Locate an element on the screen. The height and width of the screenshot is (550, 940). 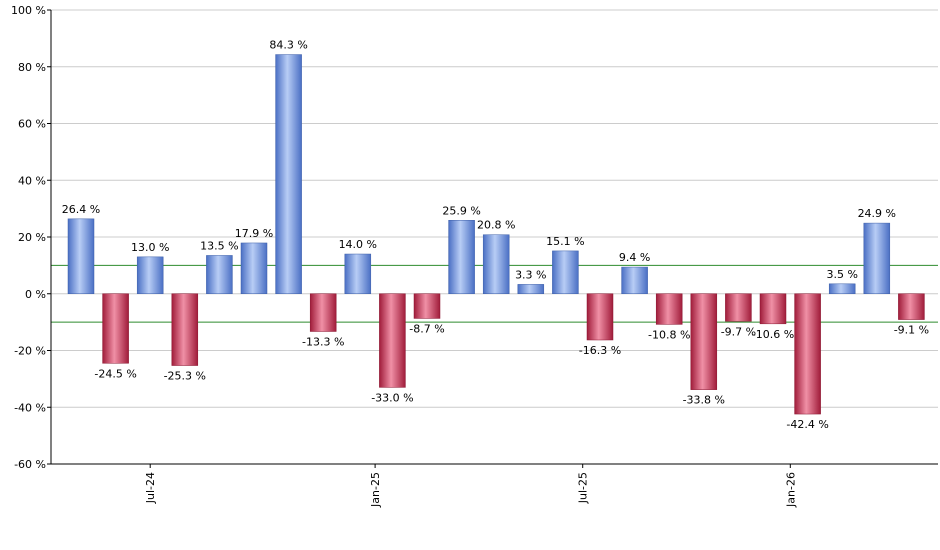
y-tick-label: -20 % is located at coordinates (30, 351).